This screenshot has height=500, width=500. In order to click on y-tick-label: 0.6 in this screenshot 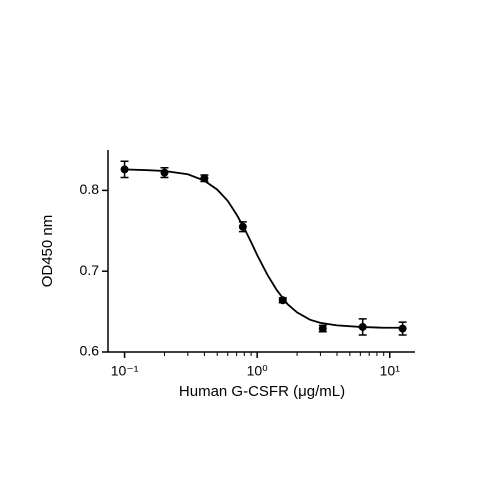, I will do `click(90, 351)`.